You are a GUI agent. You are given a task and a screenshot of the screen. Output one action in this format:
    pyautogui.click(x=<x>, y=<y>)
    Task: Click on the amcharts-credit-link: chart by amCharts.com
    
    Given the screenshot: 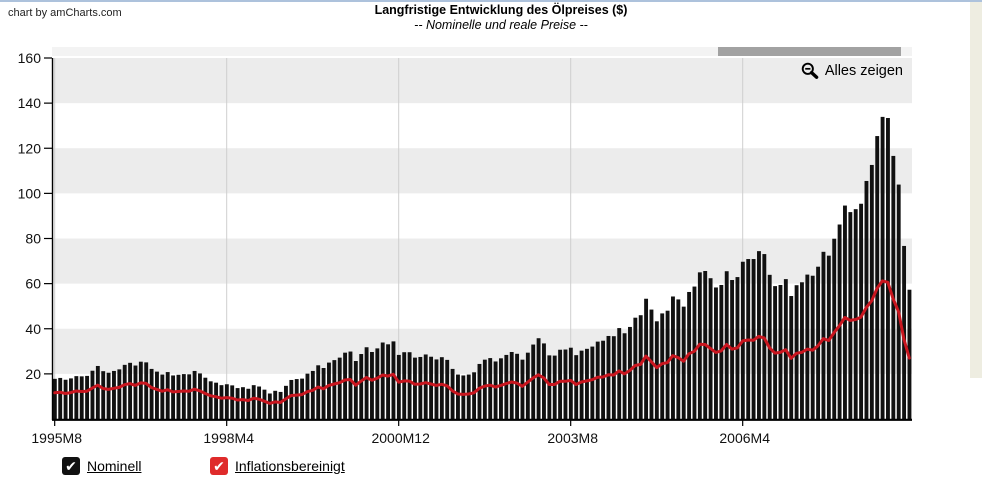 What is the action you would take?
    pyautogui.click(x=65, y=13)
    